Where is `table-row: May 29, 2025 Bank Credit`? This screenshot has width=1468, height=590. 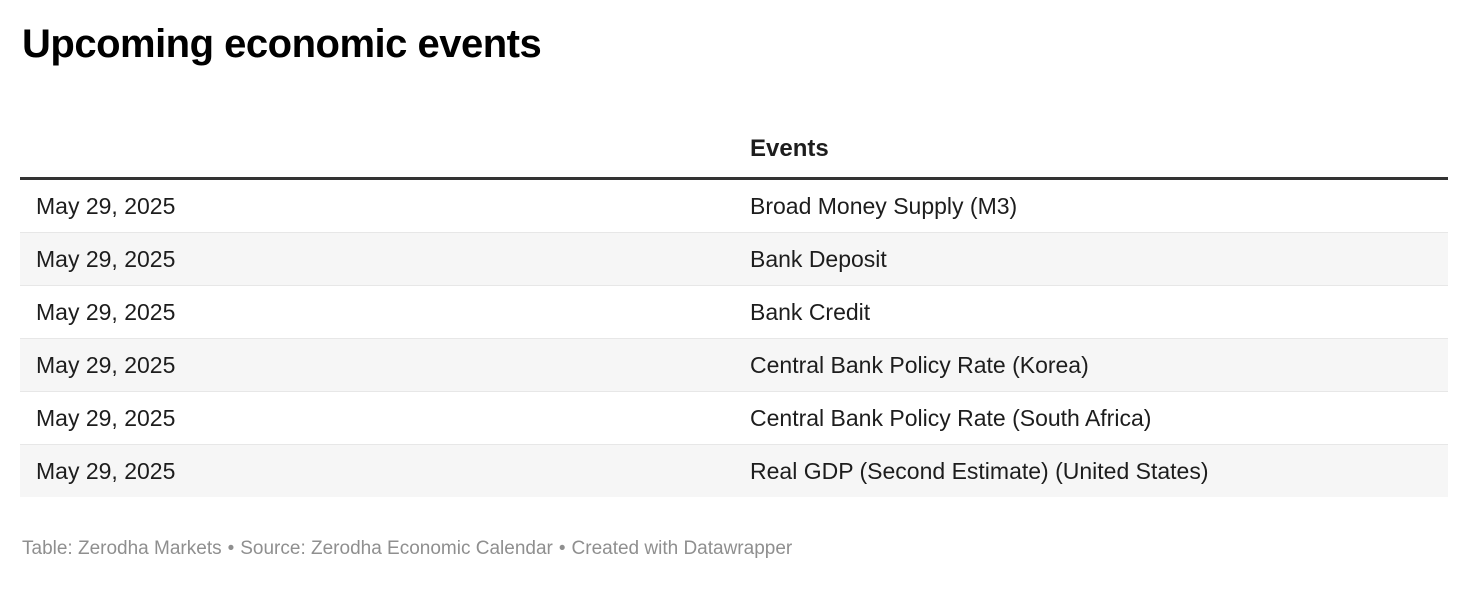
table-row: May 29, 2025 Bank Credit is located at coordinates (734, 312).